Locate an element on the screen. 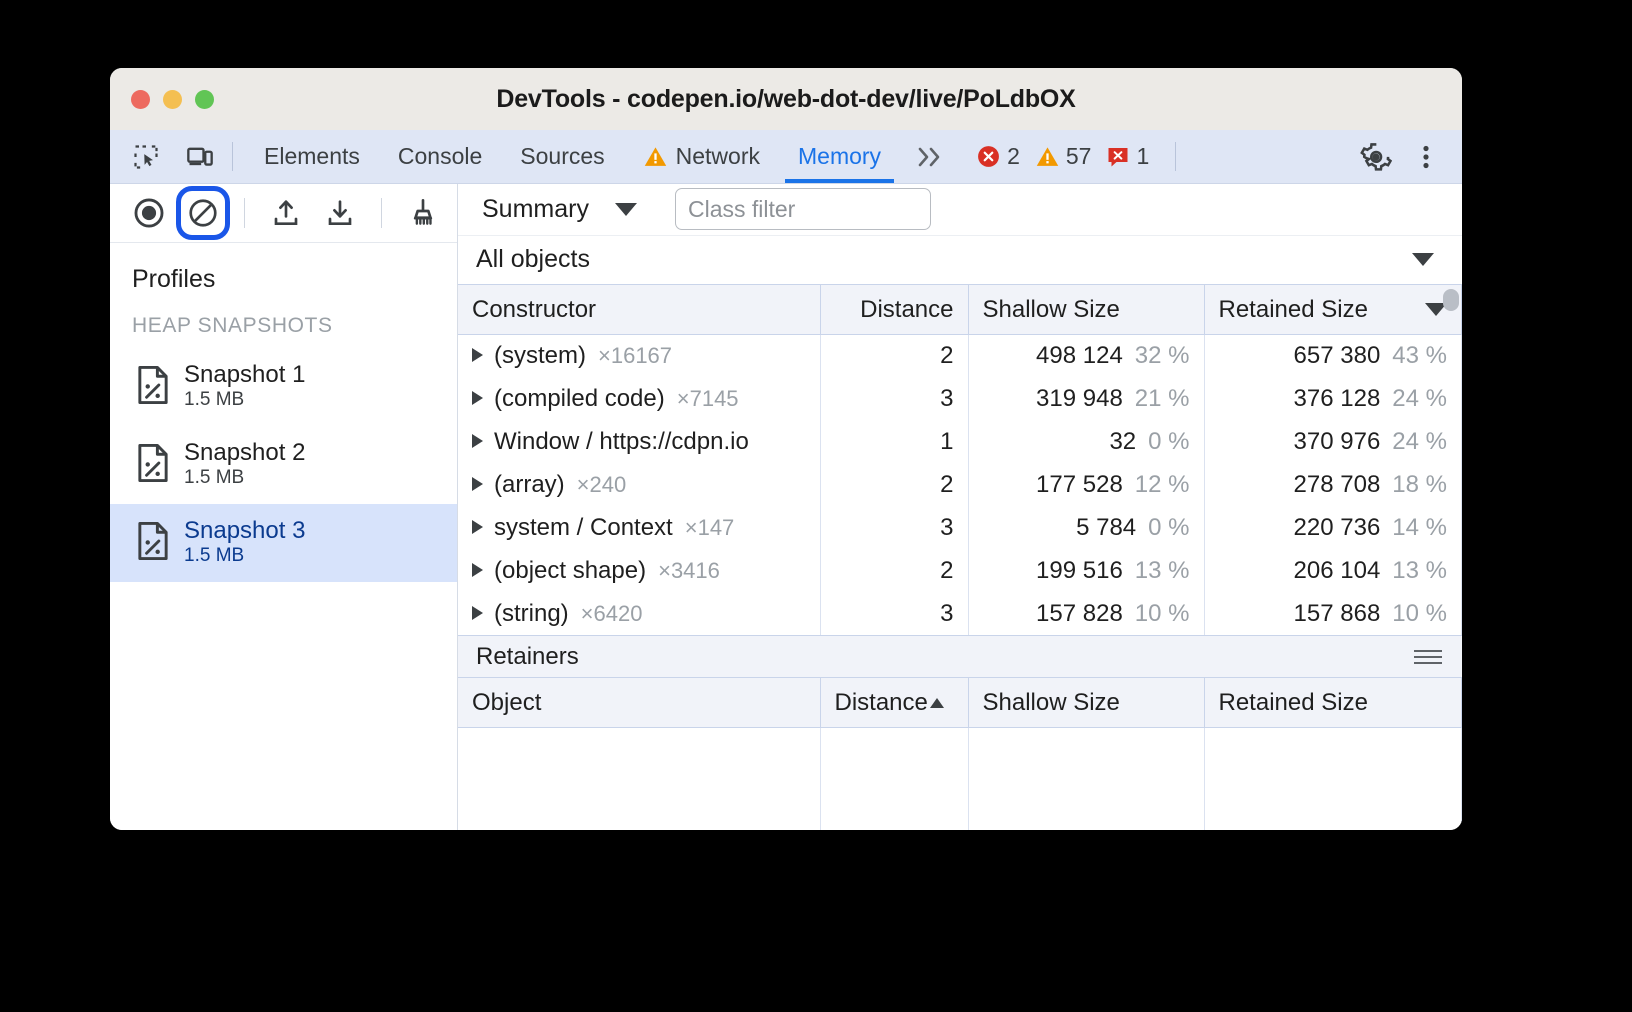 Image resolution: width=1632 pixels, height=1012 pixels. more-options-icon is located at coordinates (1426, 157).